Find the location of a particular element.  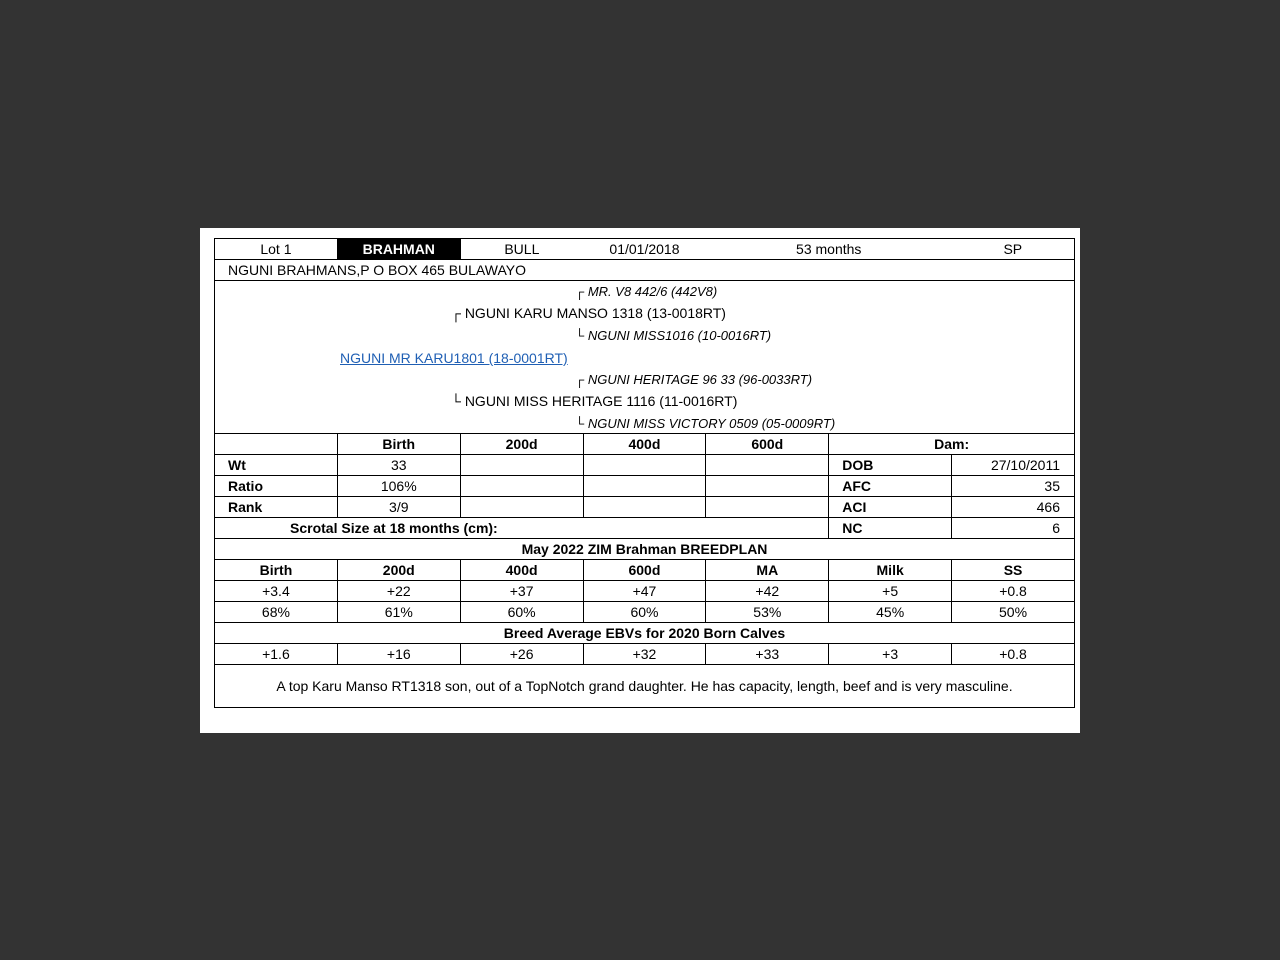

accuracy-value: 61% is located at coordinates (398, 612).